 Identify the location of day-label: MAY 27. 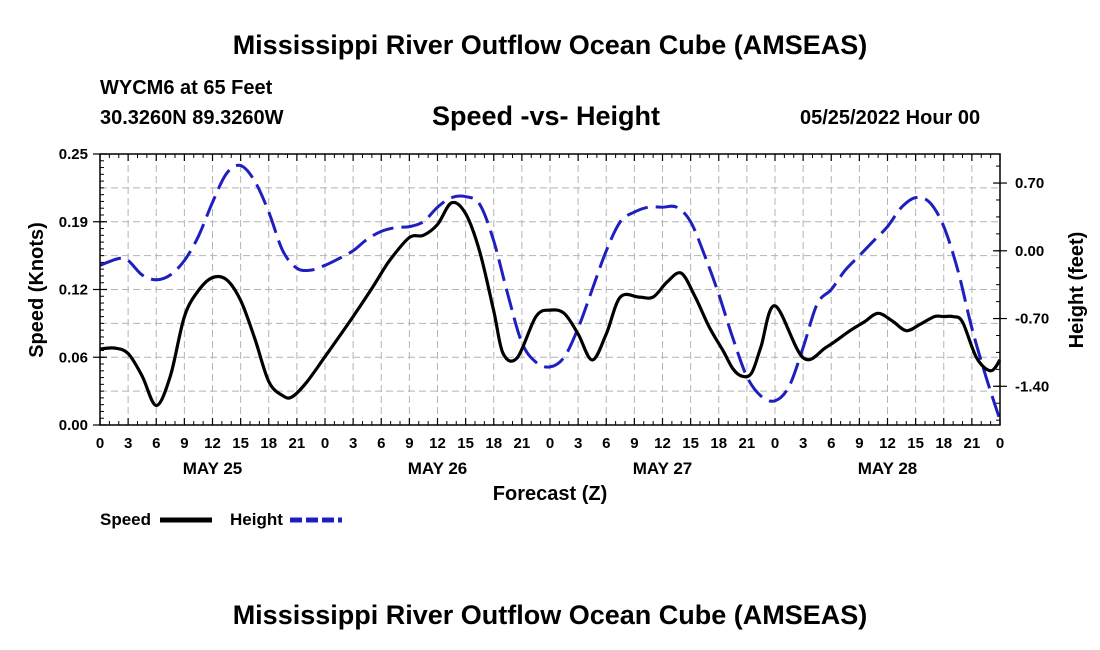
(663, 468).